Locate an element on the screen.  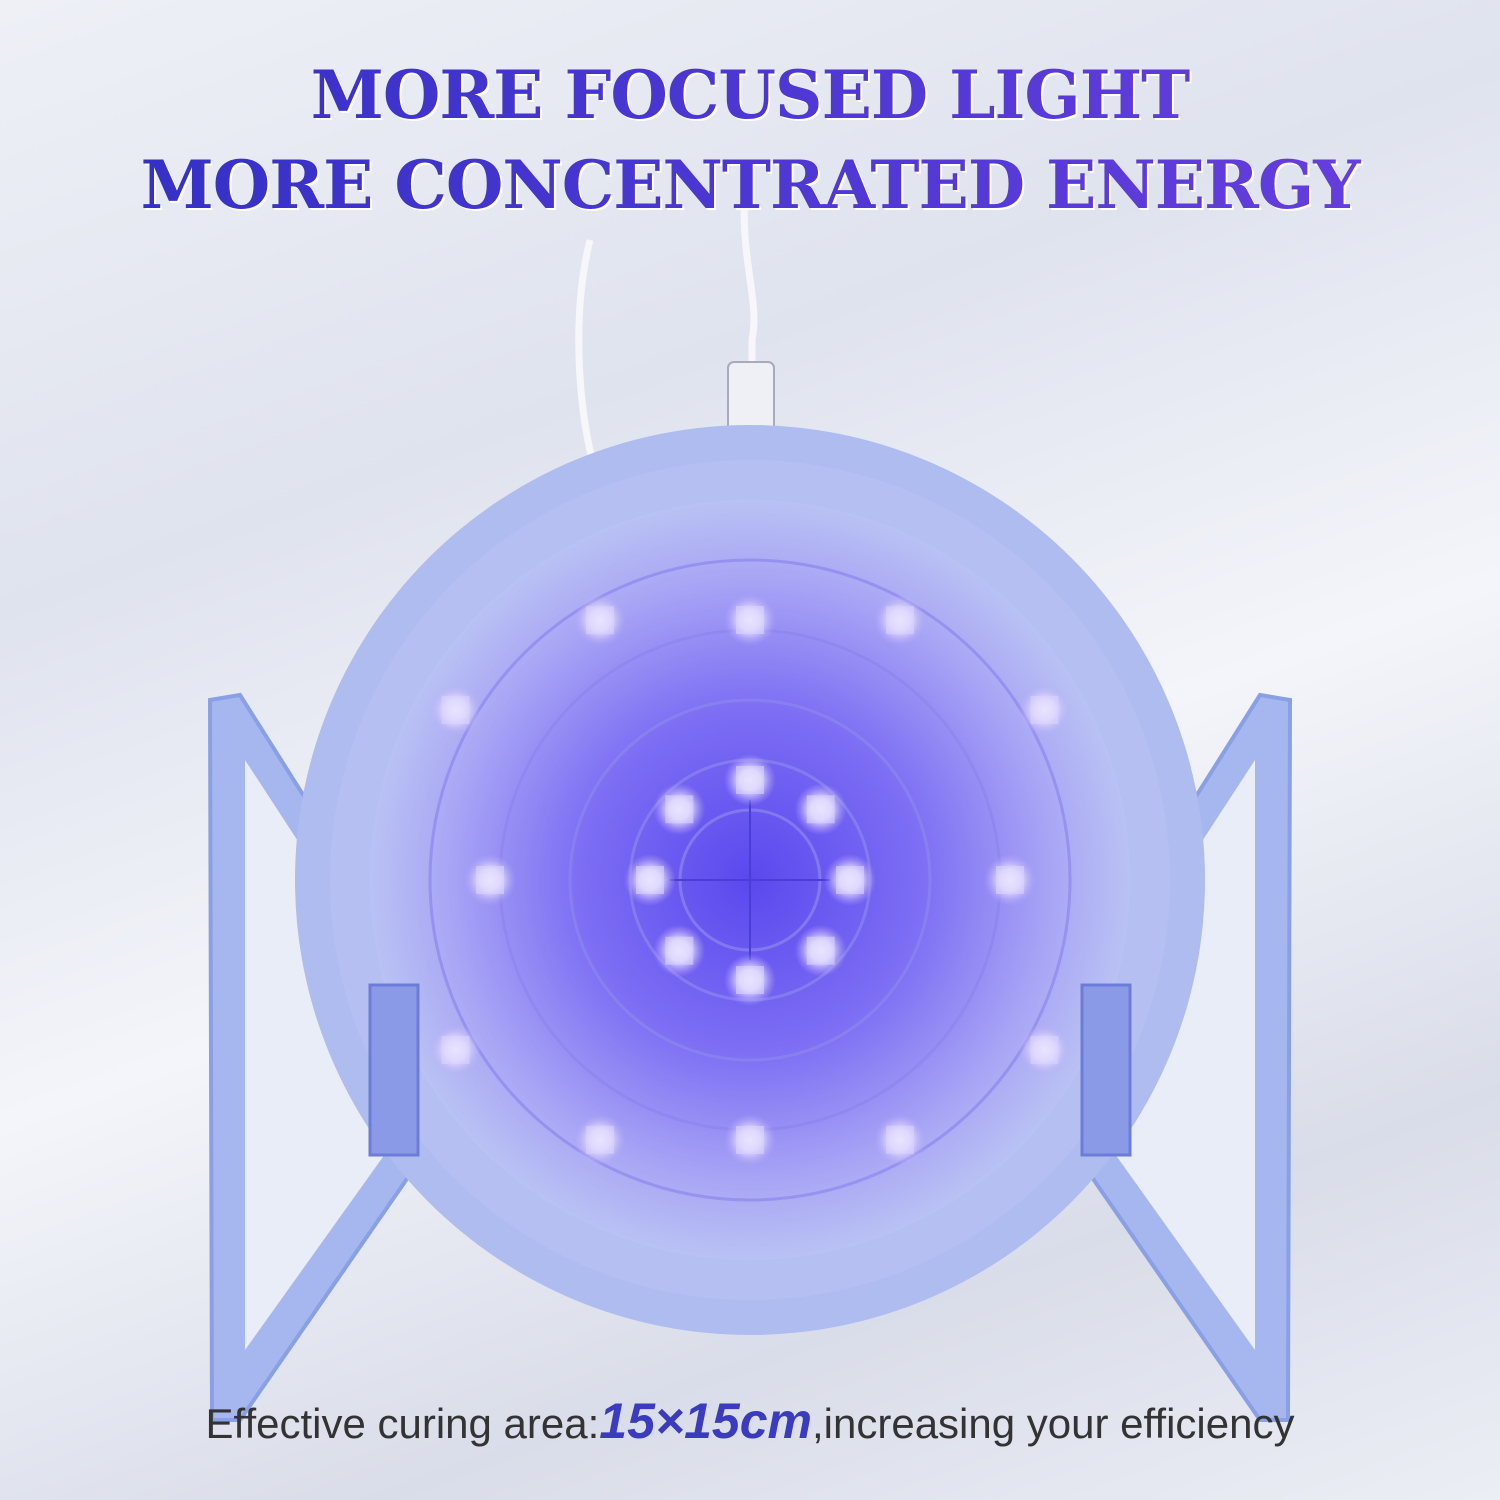
headline-line-1: MORE FOCUSED LIGHT is located at coordinates (750, 95).